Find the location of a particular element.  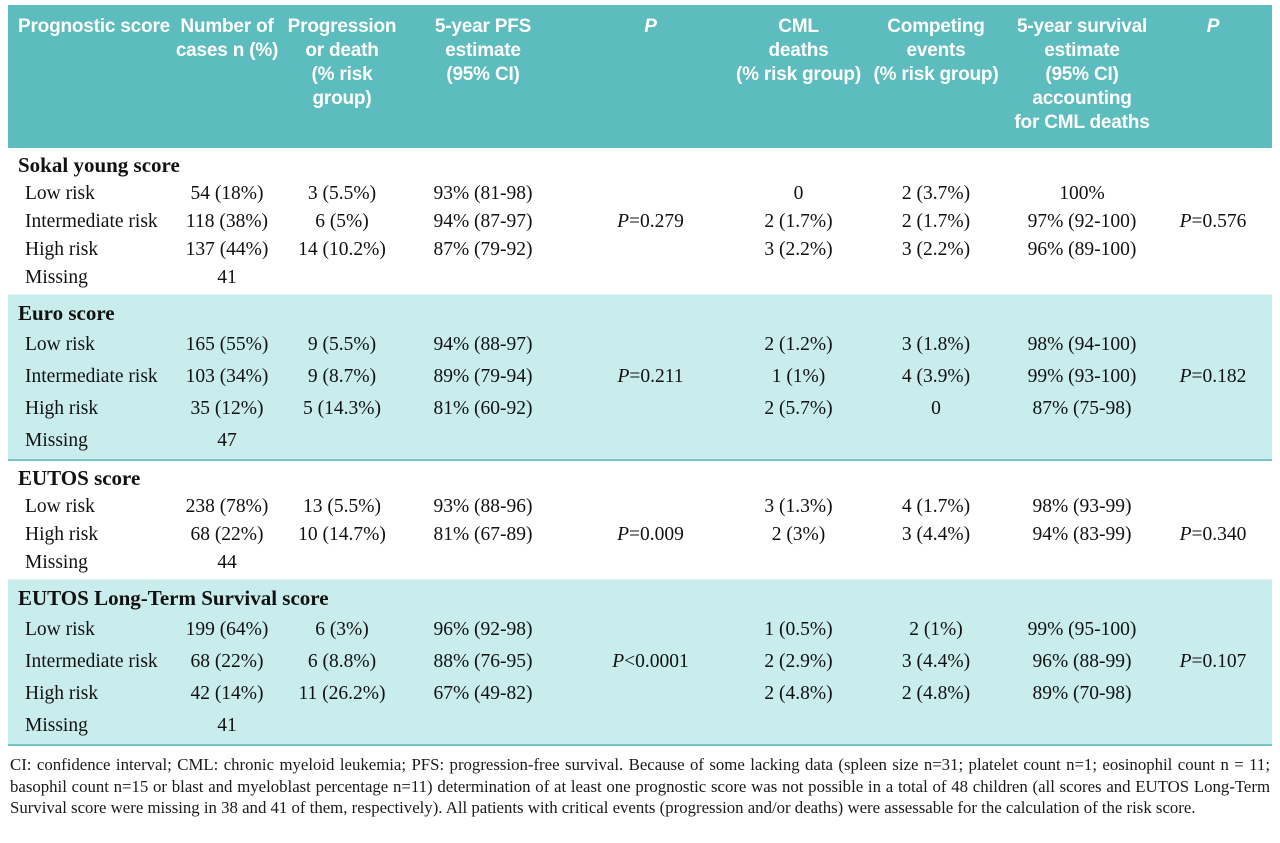

table-cell: 10 (14.7%) is located at coordinates (342, 534).